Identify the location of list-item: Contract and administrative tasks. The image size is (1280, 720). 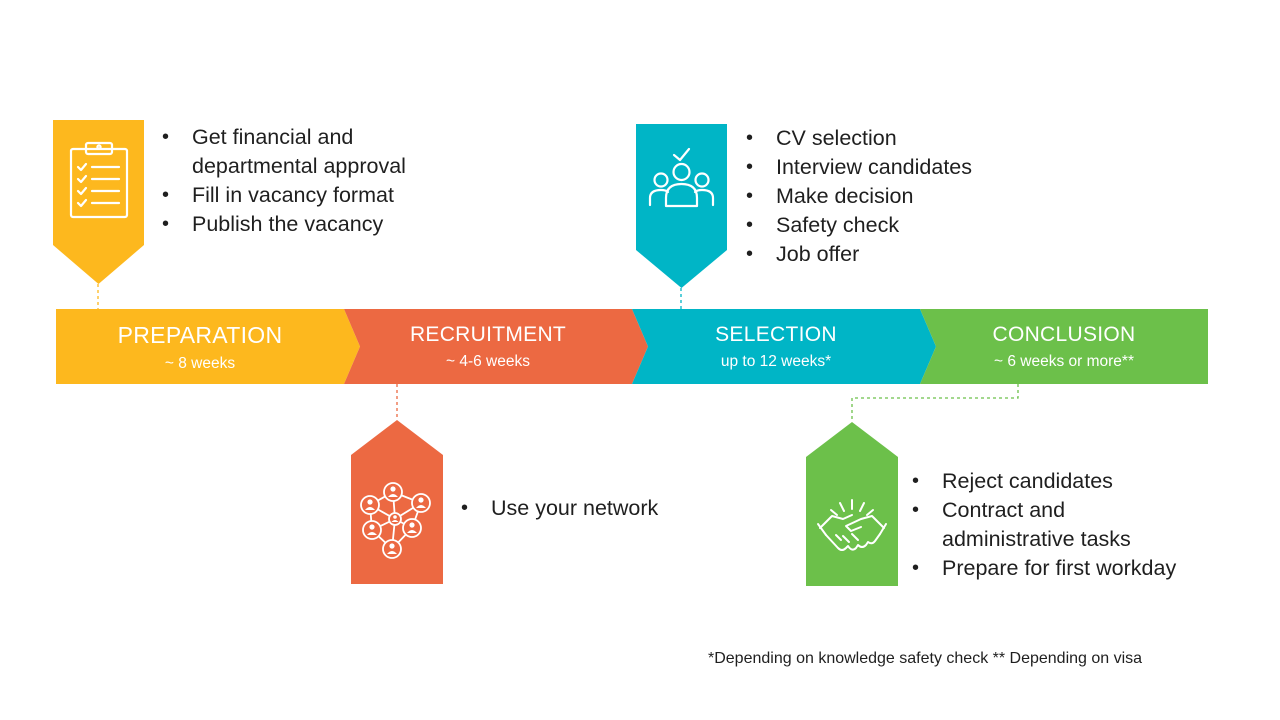
(1052, 525).